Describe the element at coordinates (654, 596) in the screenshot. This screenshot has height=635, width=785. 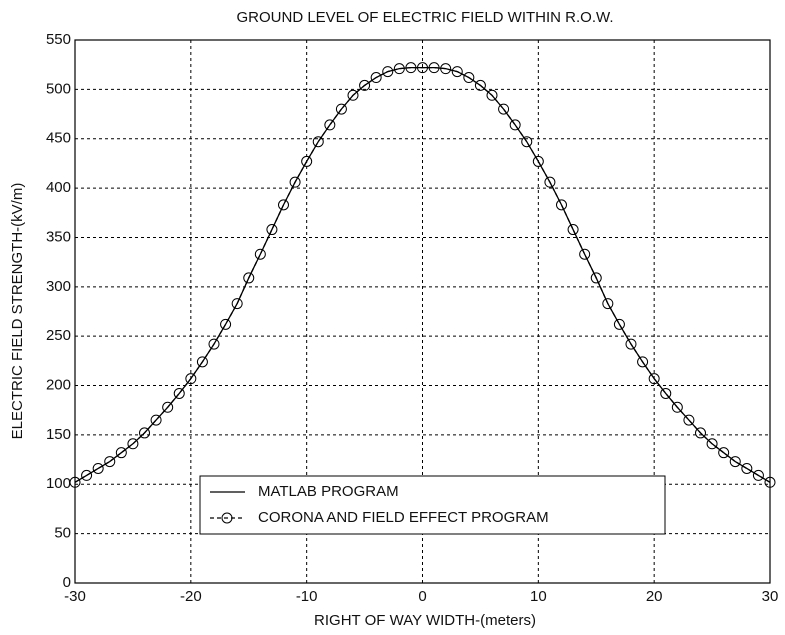
I see `x-tick-label: 20` at that location.